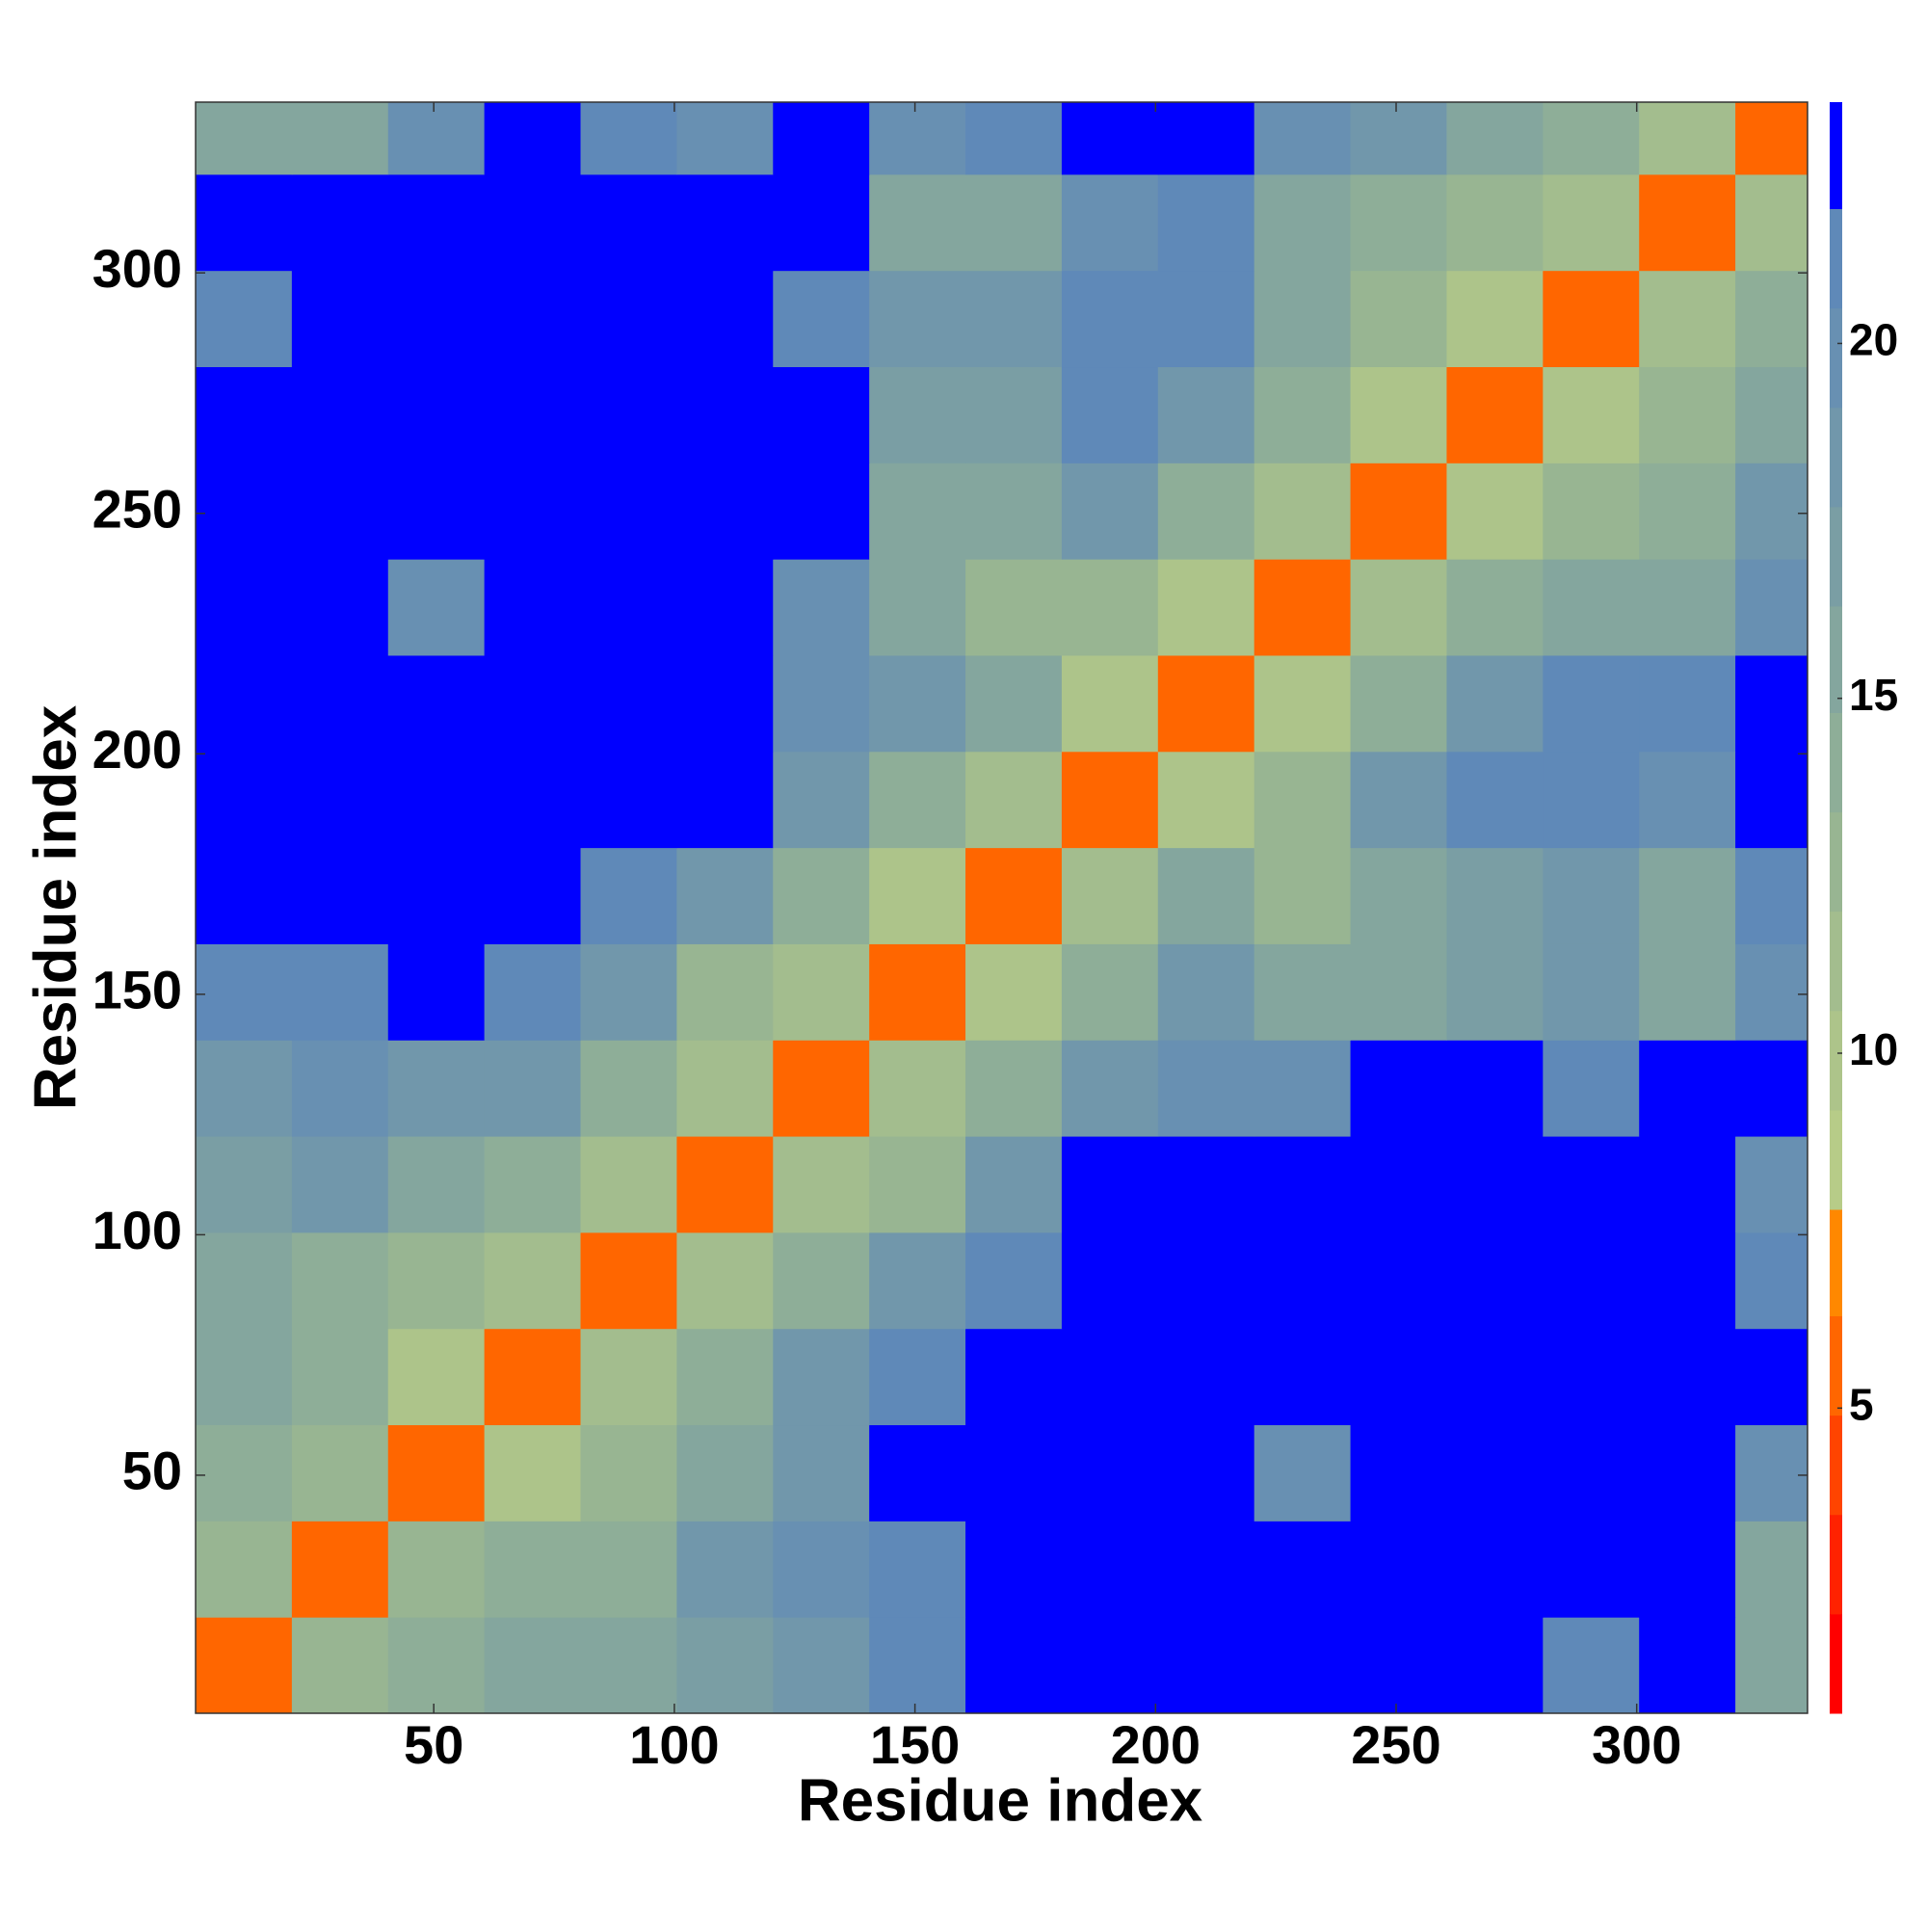 This screenshot has width=1927, height=1932. I want to click on colorbar-tick-label: 5, so click(1861, 1404).